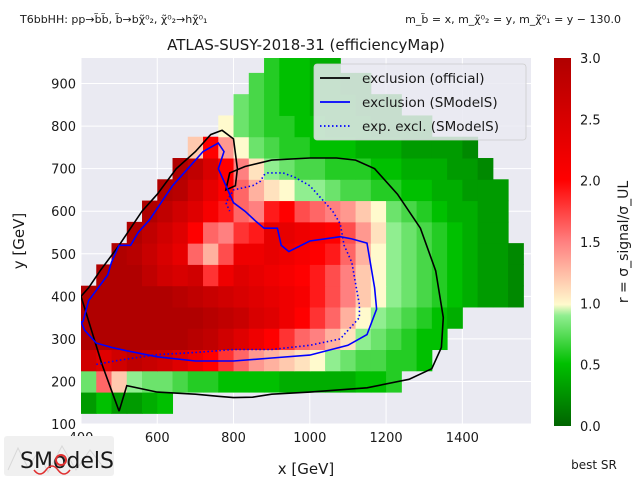 The image size is (640, 480). I want to click on y-tick-label: 300, so click(63, 340).